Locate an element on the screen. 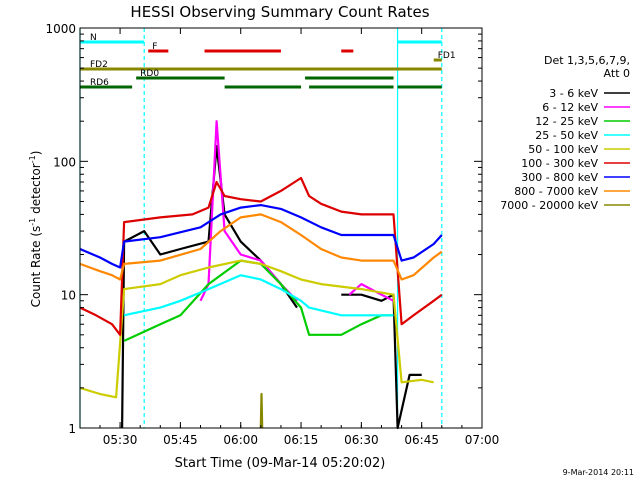  legend-label-300-800-keV: 300 - 800 keV is located at coordinates (559, 177).